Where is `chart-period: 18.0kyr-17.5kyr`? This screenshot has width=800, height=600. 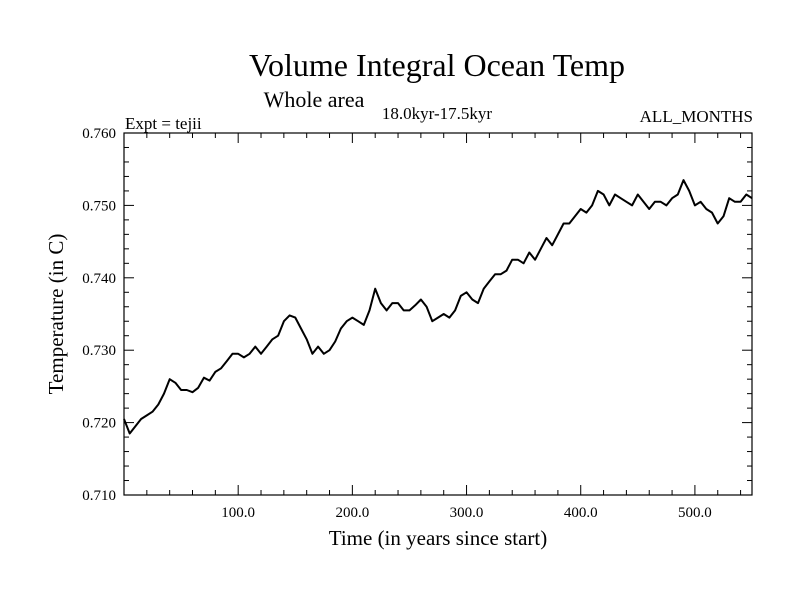
chart-period: 18.0kyr-17.5kyr is located at coordinates (437, 113).